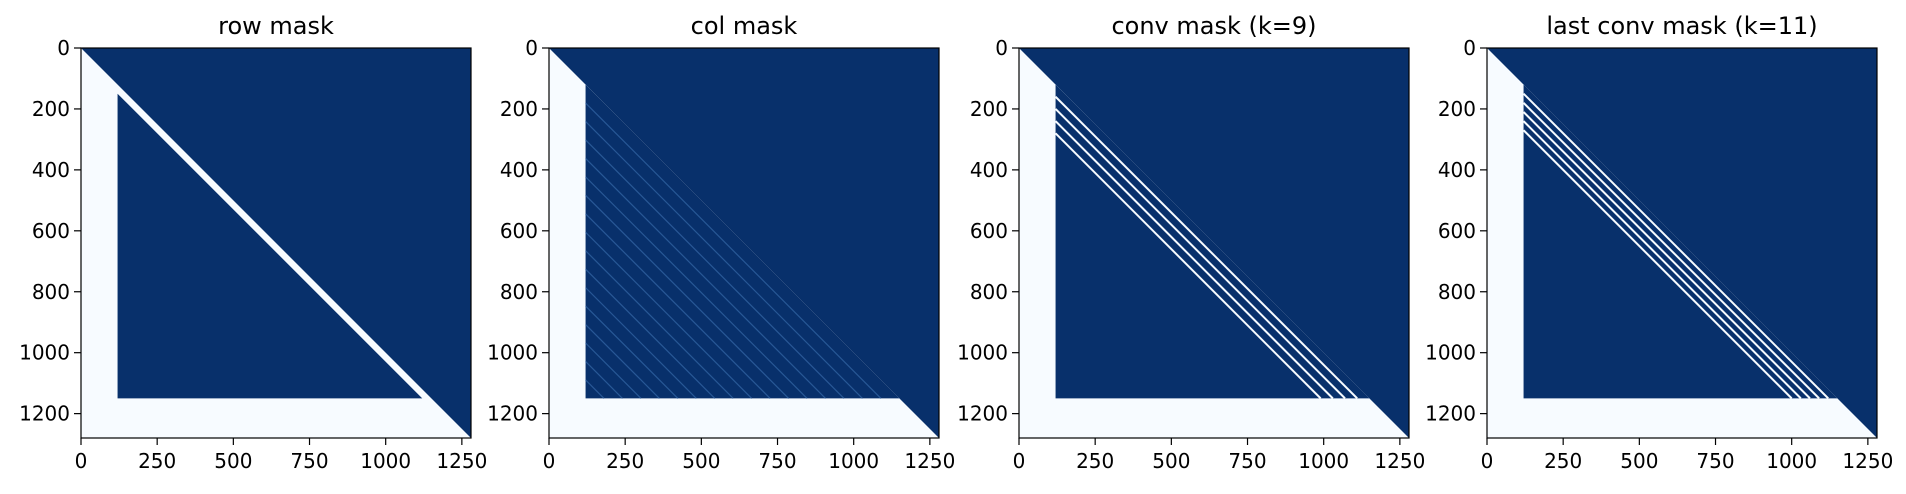 The width and height of the screenshot is (1906, 494). I want to click on panel-title: col mask, so click(744, 26).